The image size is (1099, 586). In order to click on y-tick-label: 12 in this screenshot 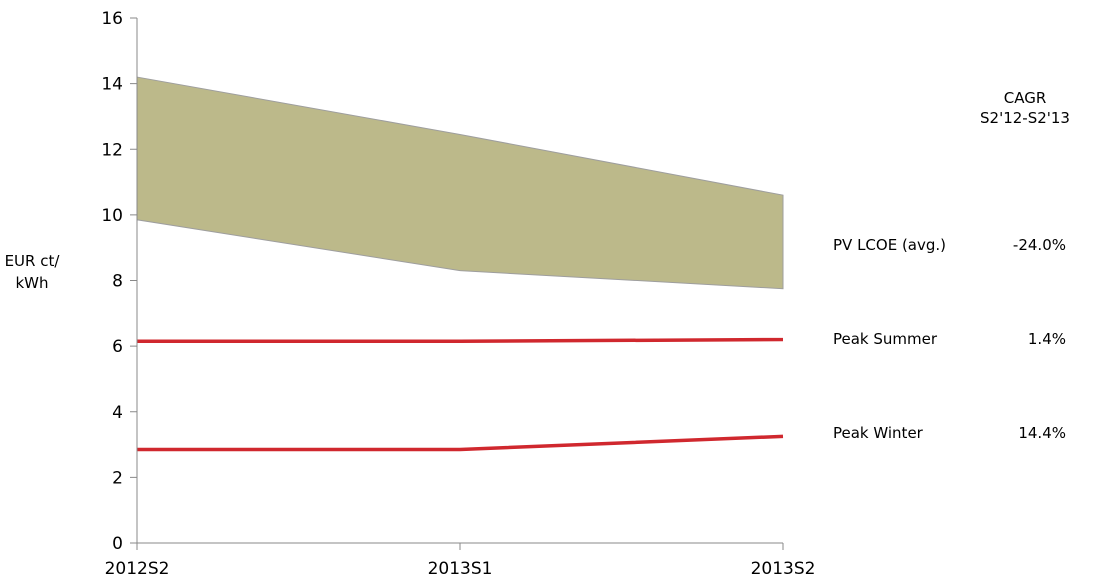, I will do `click(112, 150)`.